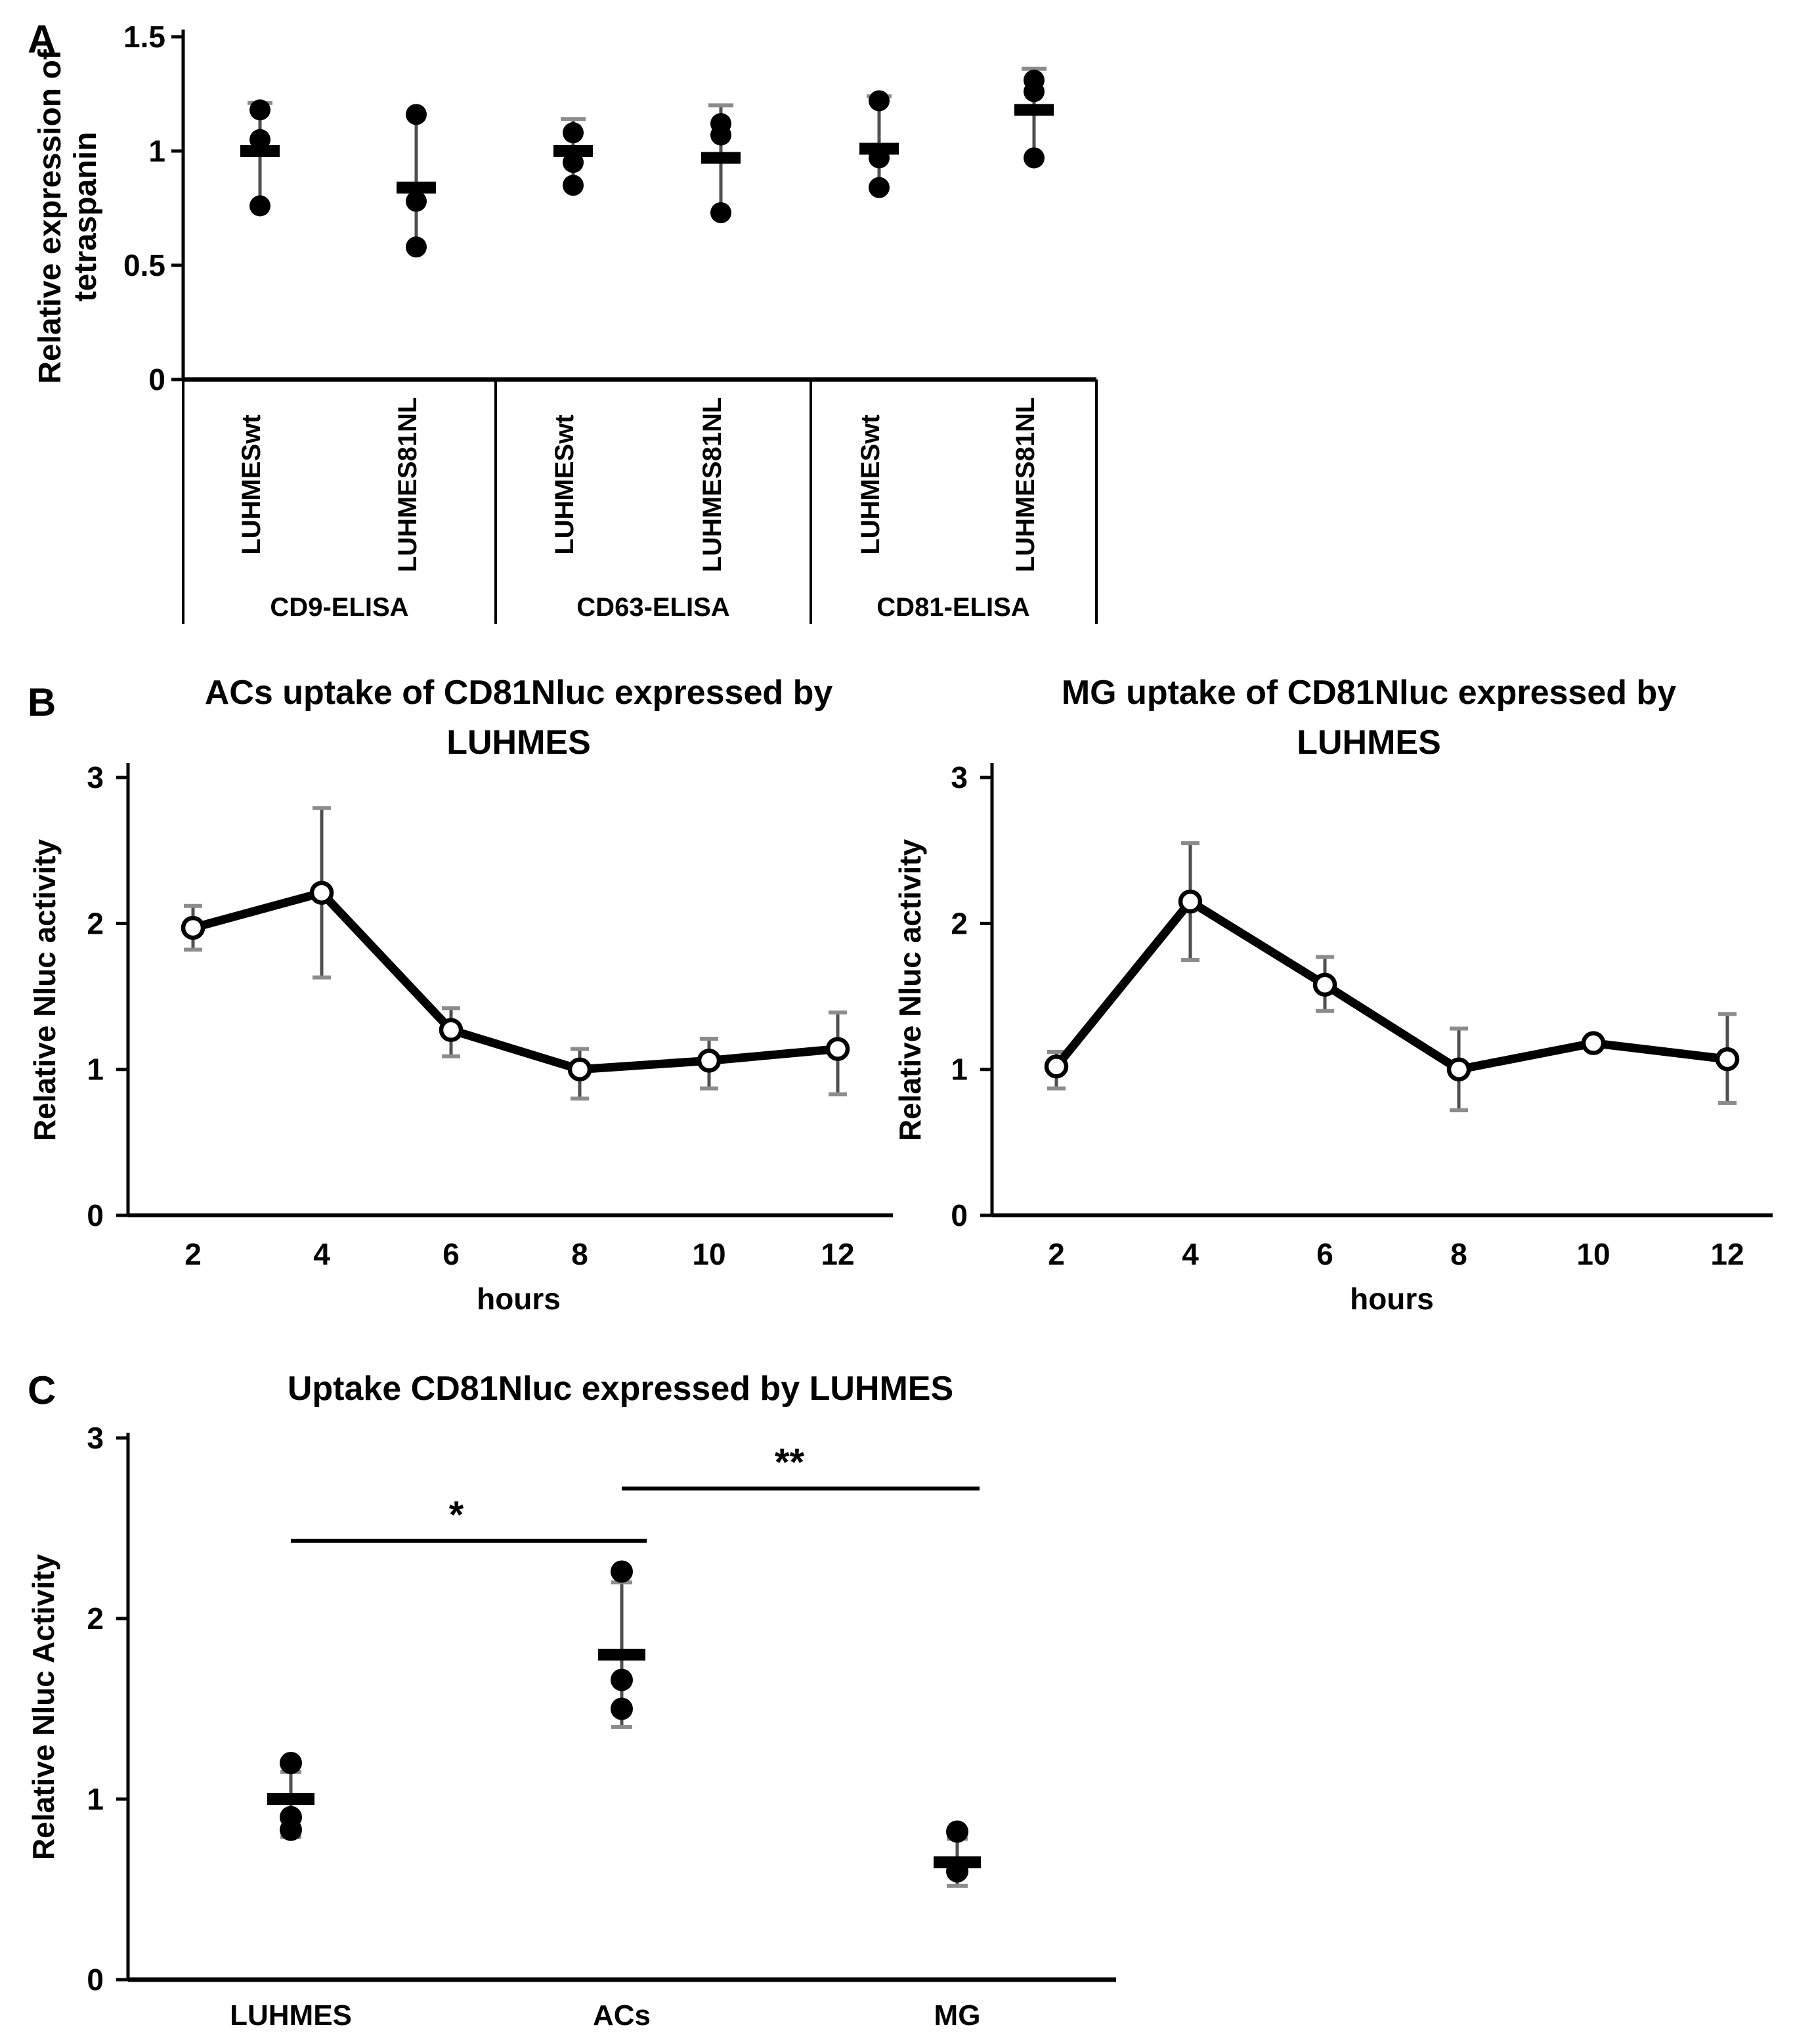  I want to click on section-label: CD9-ELISA, so click(339, 607).